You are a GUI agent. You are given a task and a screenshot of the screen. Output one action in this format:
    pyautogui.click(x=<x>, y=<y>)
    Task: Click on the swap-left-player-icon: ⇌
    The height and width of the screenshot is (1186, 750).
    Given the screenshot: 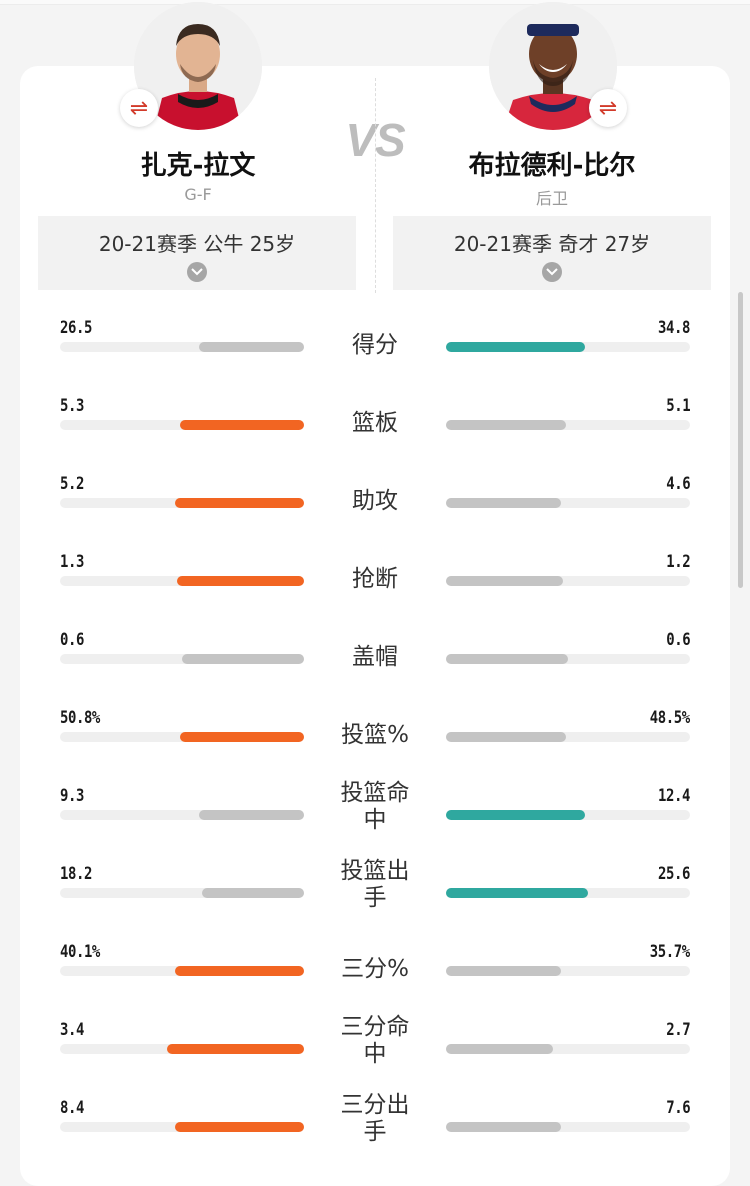 What is the action you would take?
    pyautogui.click(x=139, y=108)
    